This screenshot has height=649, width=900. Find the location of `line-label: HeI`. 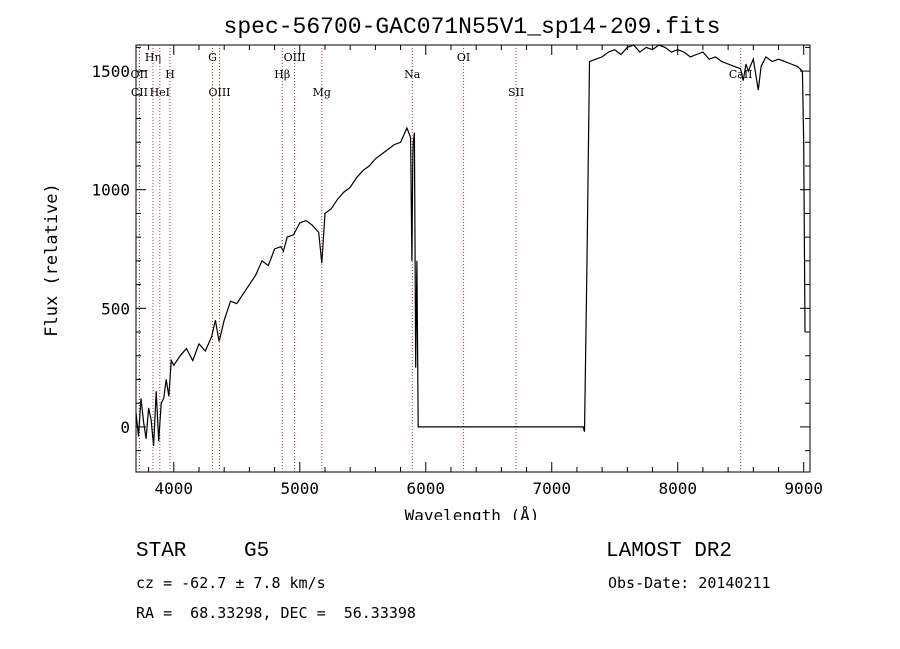

line-label: HeI is located at coordinates (160, 92).